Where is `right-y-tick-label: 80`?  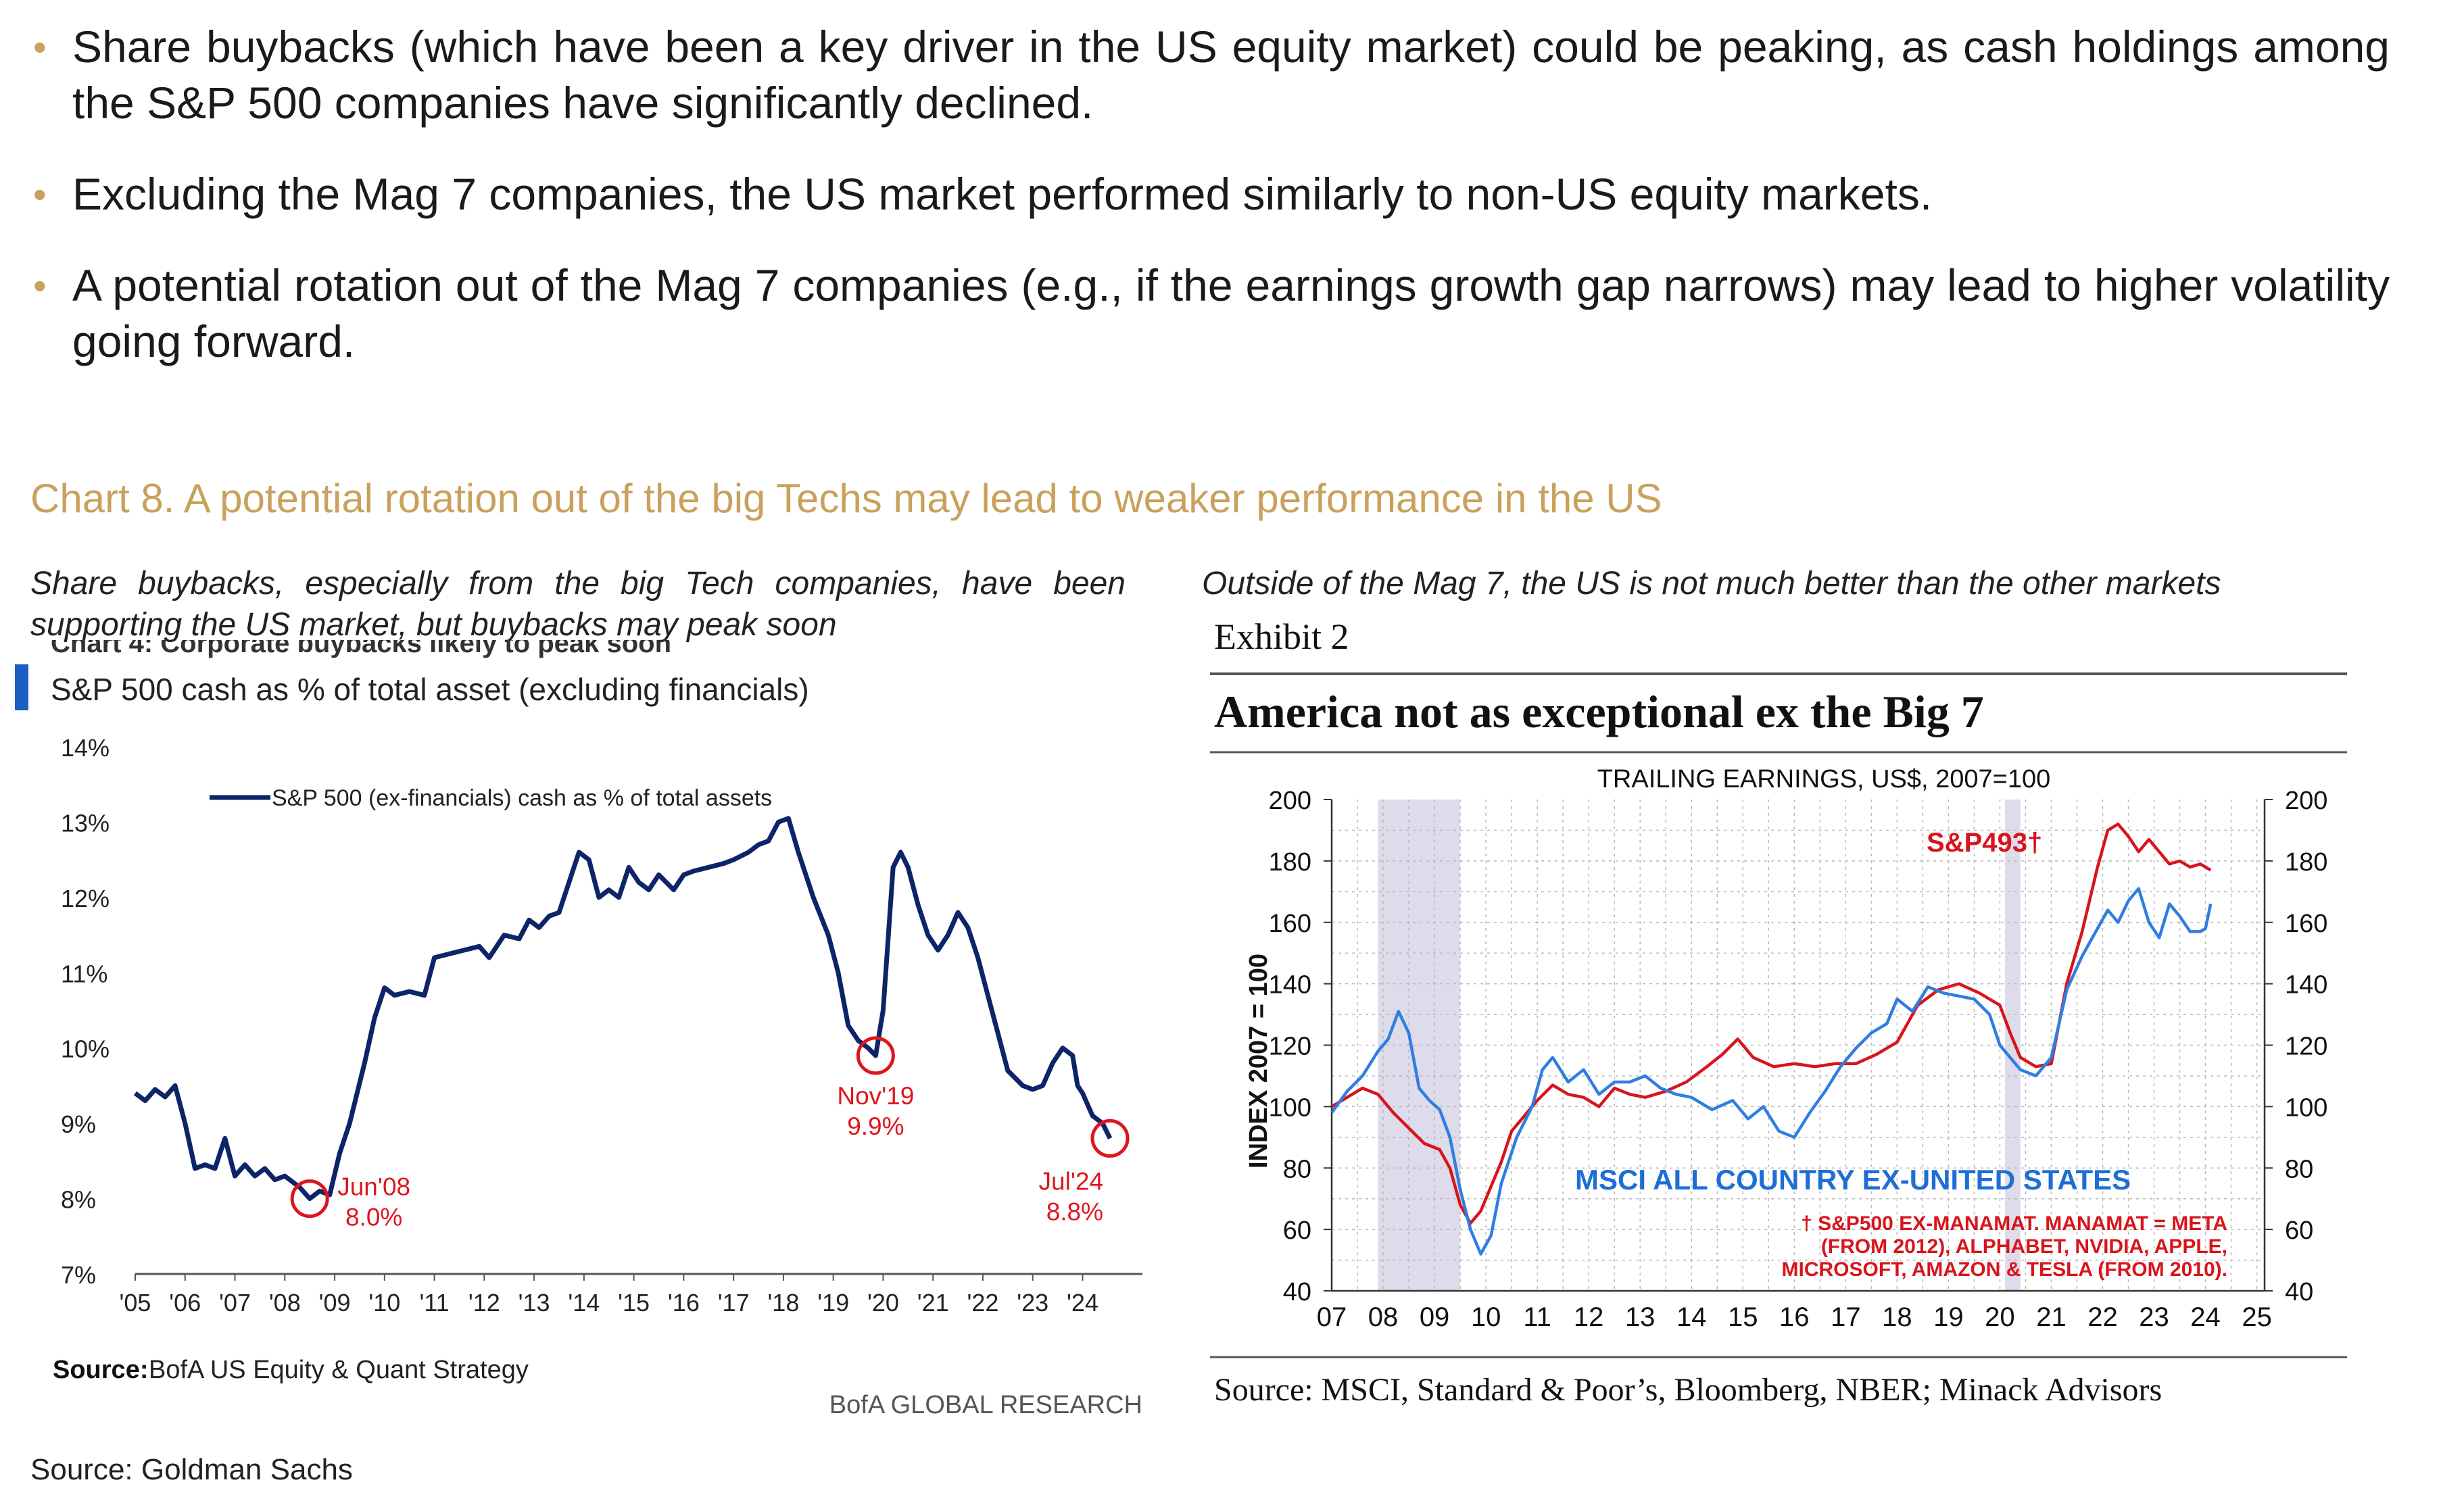
right-y-tick-label: 80 is located at coordinates (2299, 1169).